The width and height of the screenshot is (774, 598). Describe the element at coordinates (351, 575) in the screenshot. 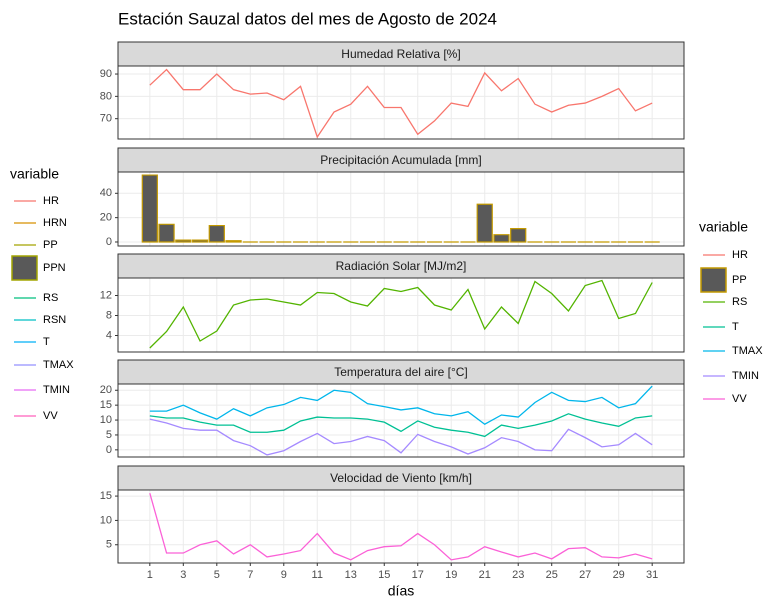

I see `x-tick-label: 13` at that location.